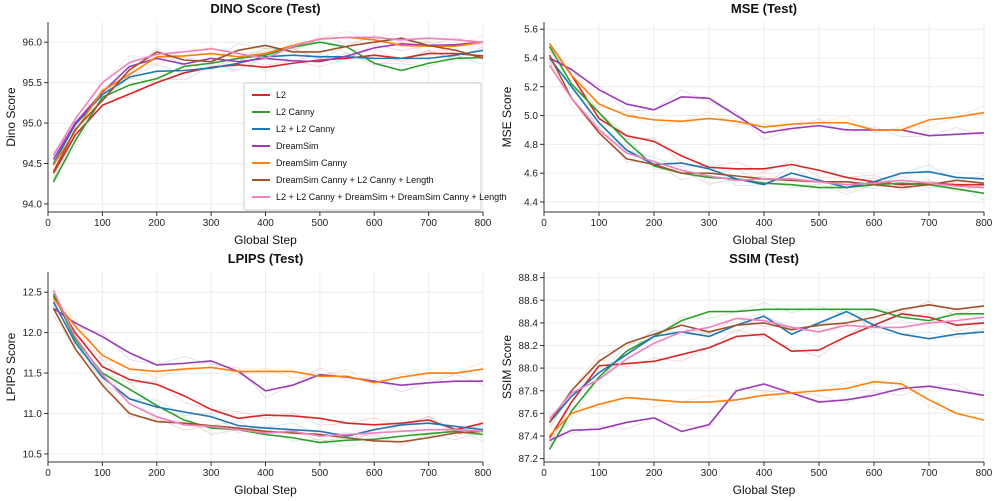 The height and width of the screenshot is (501, 997). Describe the element at coordinates (312, 163) in the screenshot. I see `legend-label-4: DreamSim Canny` at that location.